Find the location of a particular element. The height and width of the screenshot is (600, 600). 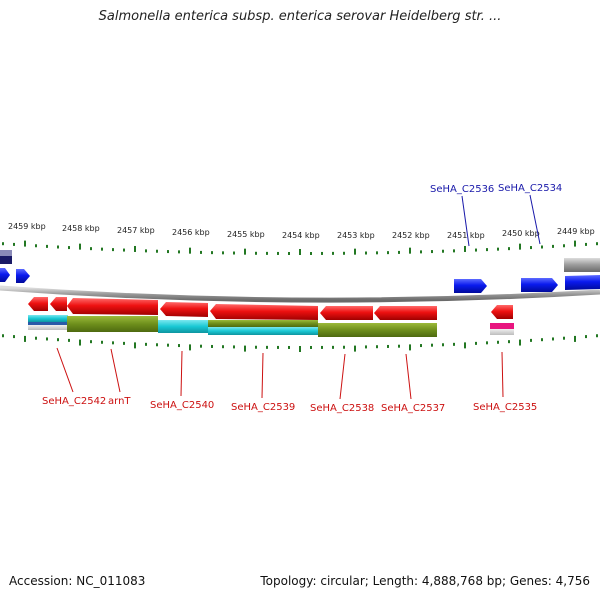

track-blue-thin is located at coordinates (48, 323).